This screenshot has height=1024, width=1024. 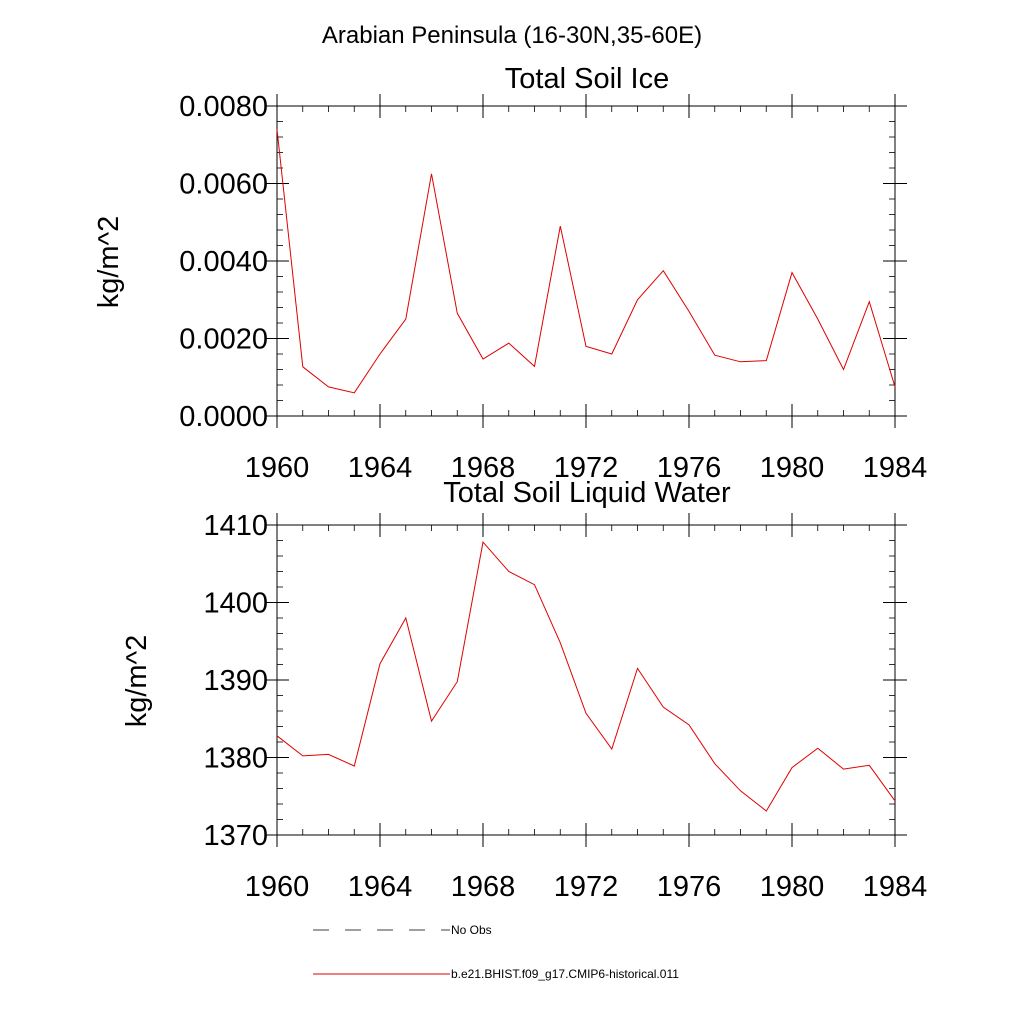 What do you see at coordinates (223, 417) in the screenshot?
I see `y-tick-label: 0.0000` at bounding box center [223, 417].